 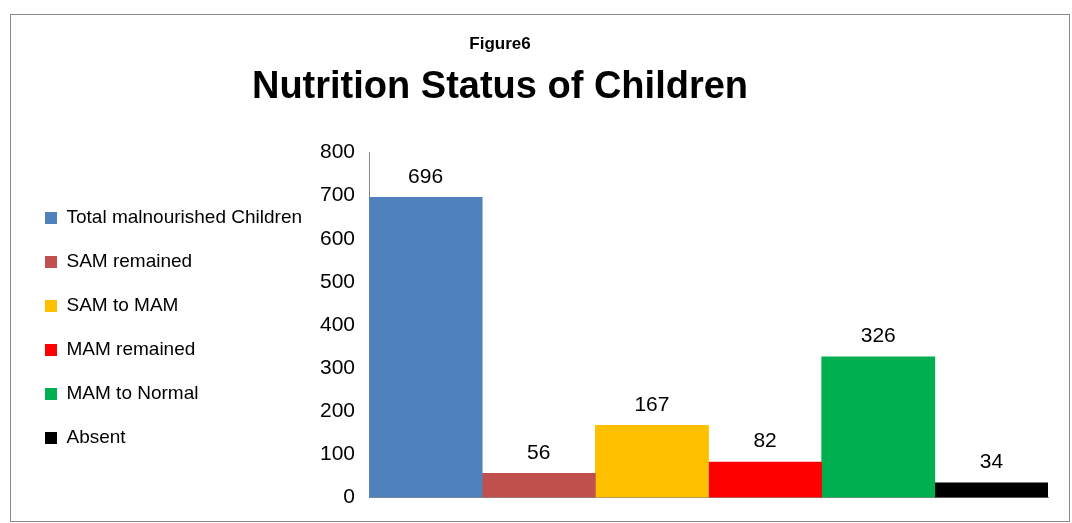 What do you see at coordinates (991, 461) in the screenshot?
I see `data-label: 34` at bounding box center [991, 461].